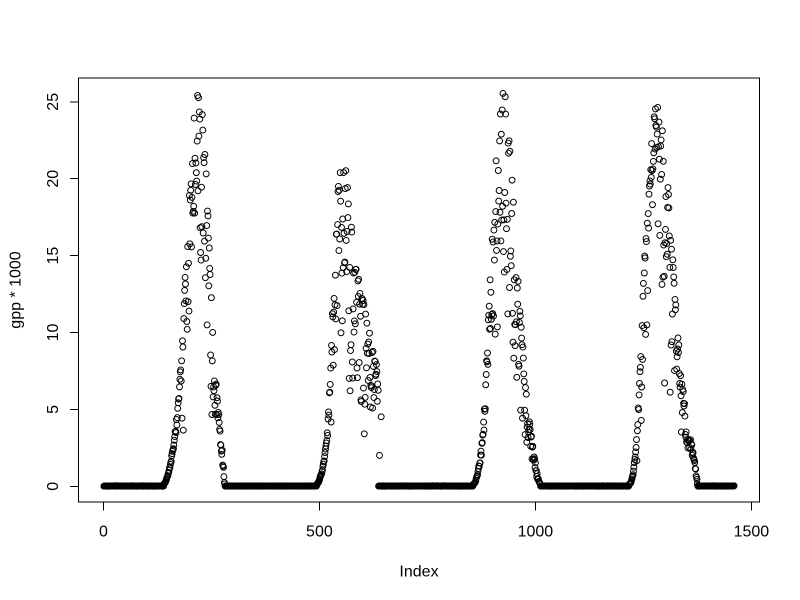  What do you see at coordinates (53, 102) in the screenshot?
I see `svg-text: 25` at bounding box center [53, 102].